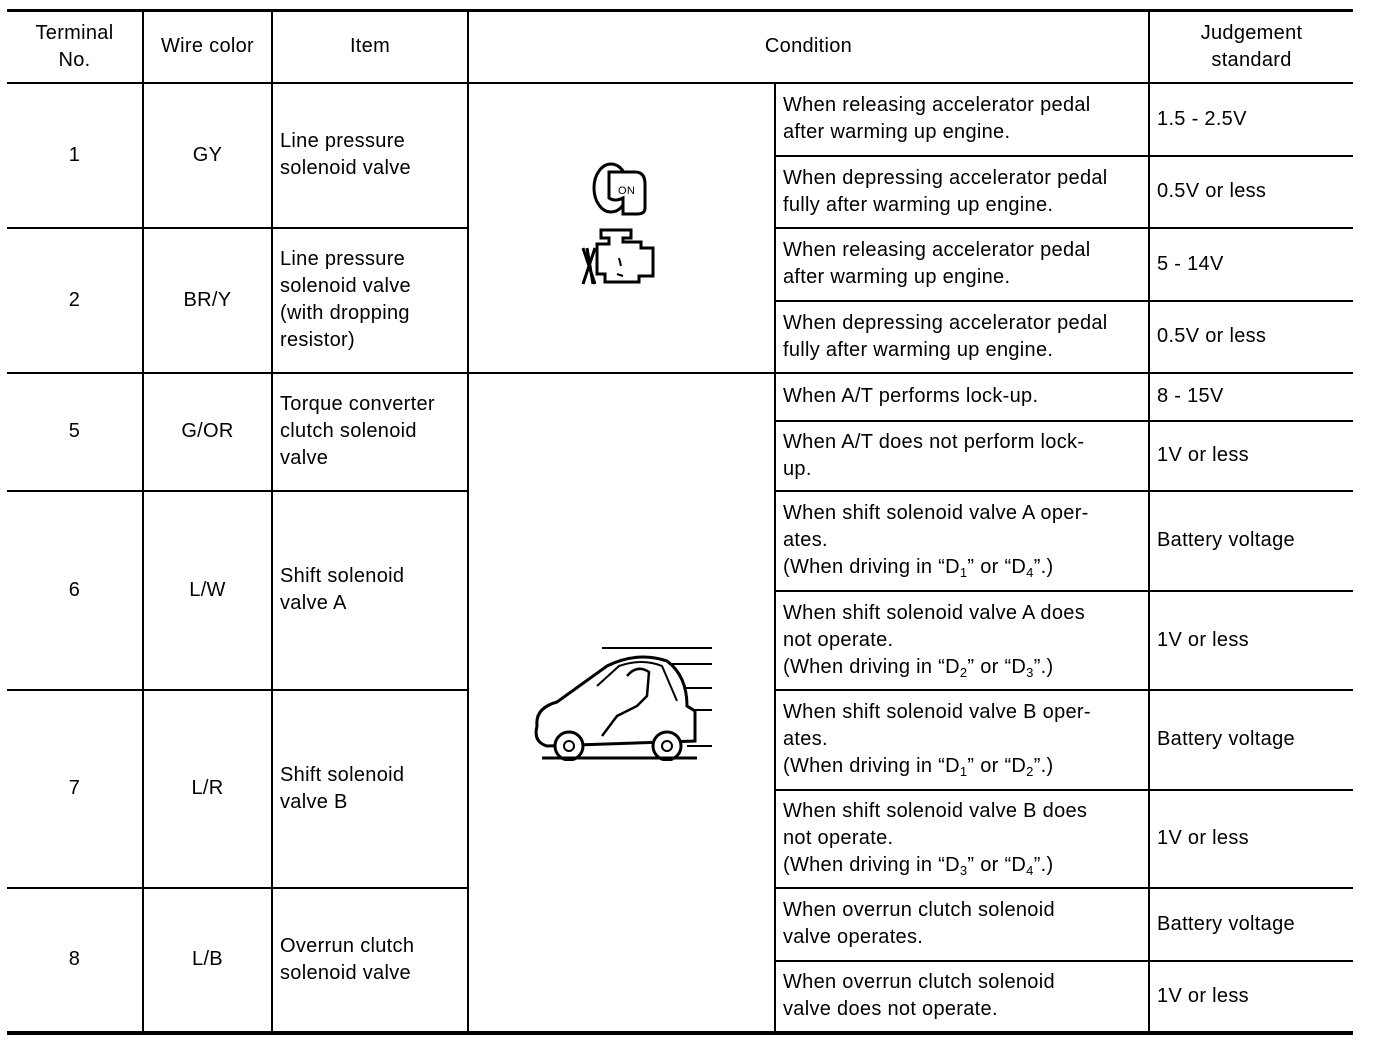  I want to click on item-line: resistor), so click(317, 340).